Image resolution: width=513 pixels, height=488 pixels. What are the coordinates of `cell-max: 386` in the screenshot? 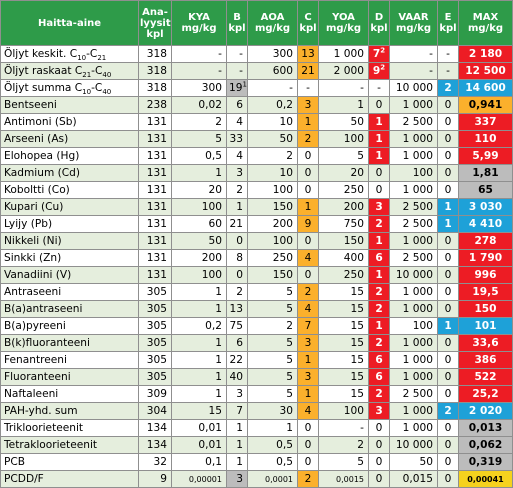 It's located at (485, 360).